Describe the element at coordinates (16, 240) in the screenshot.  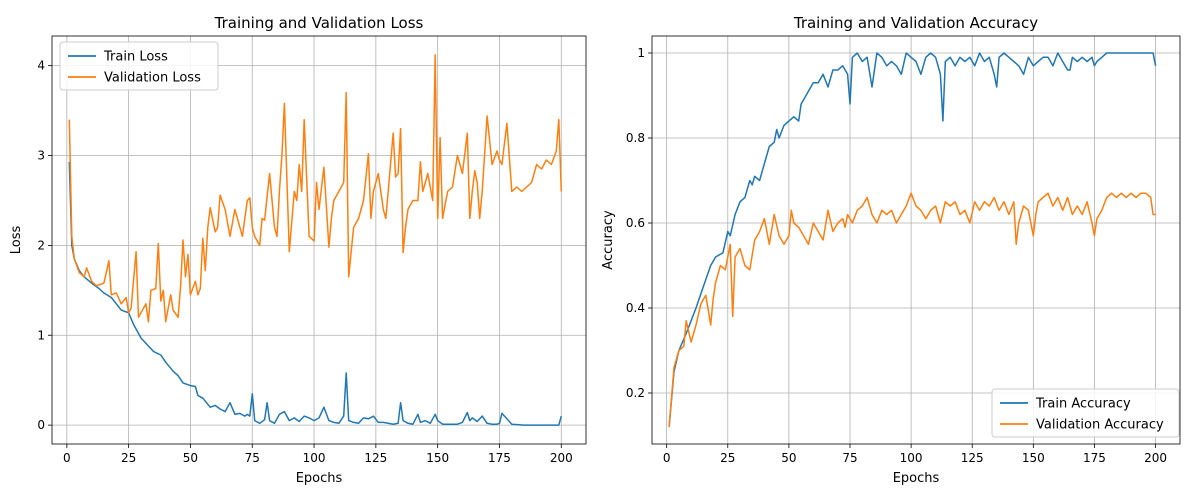
I see `y-axis-label: Loss` at that location.